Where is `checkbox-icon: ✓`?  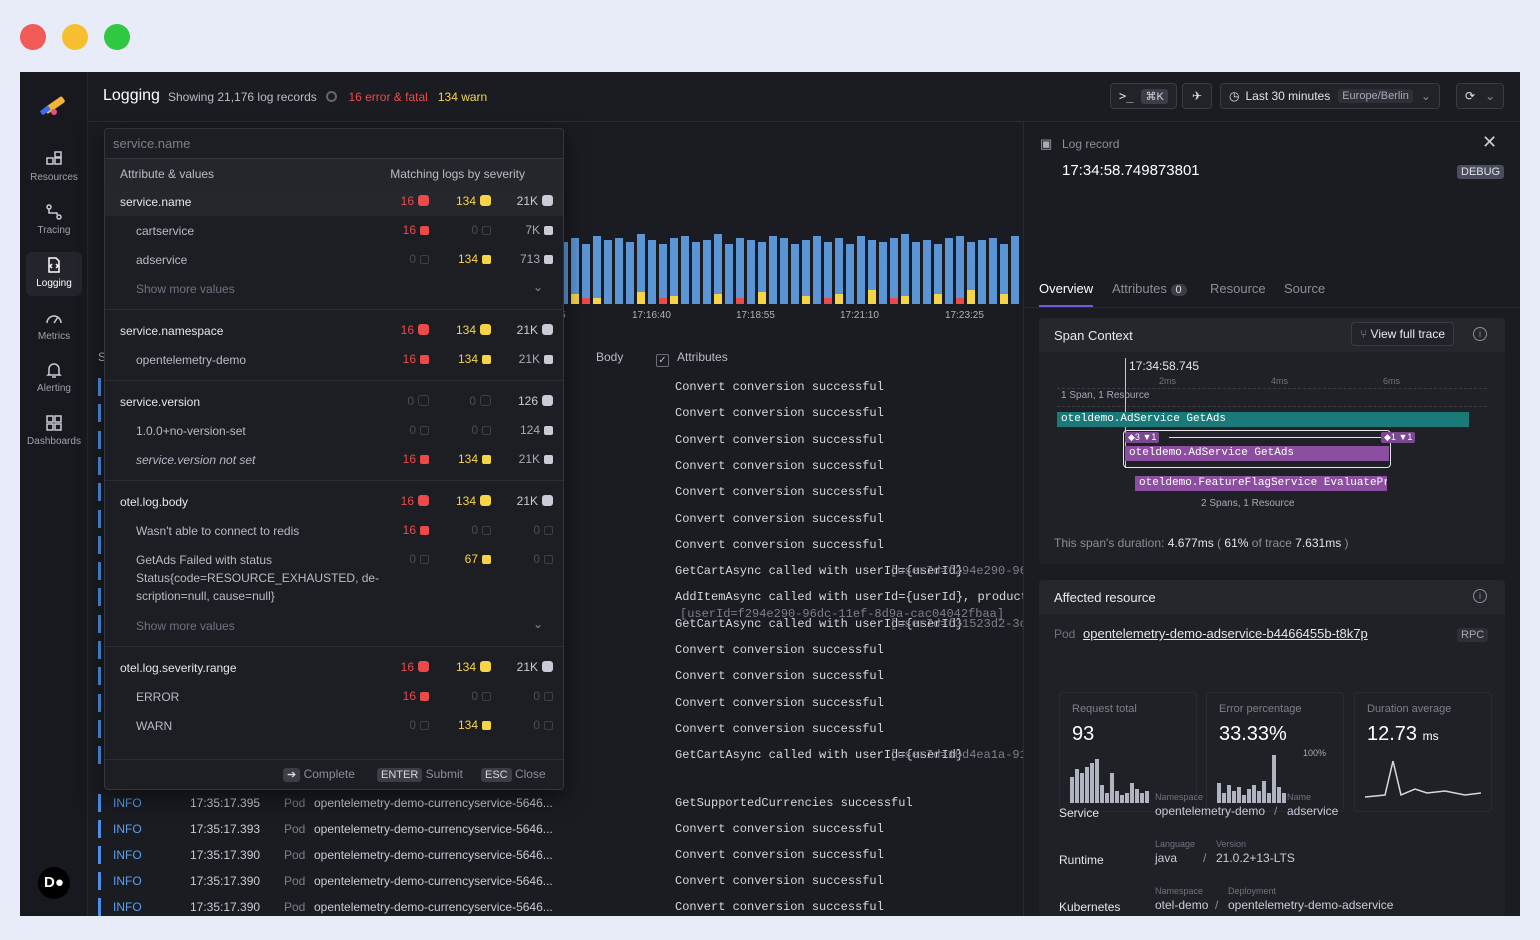
checkbox-icon: ✓ is located at coordinates (662, 360).